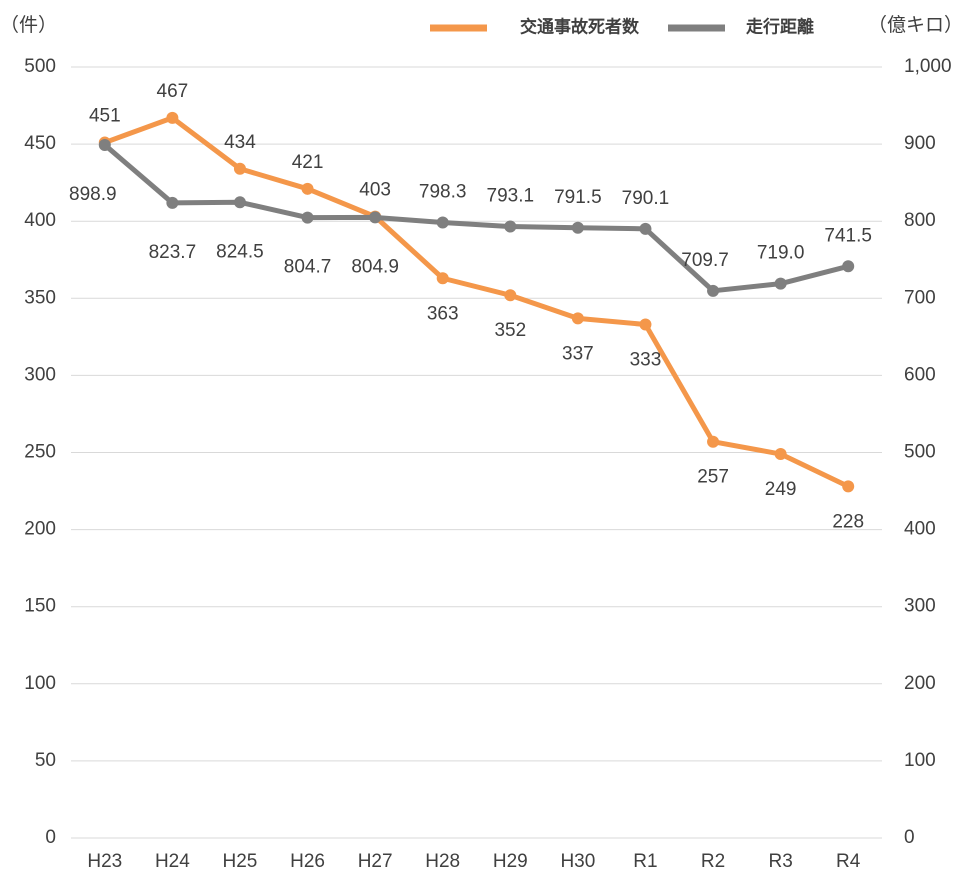 This screenshot has width=963, height=880. What do you see at coordinates (920, 606) in the screenshot?
I see `y2-tick-label: 300` at bounding box center [920, 606].